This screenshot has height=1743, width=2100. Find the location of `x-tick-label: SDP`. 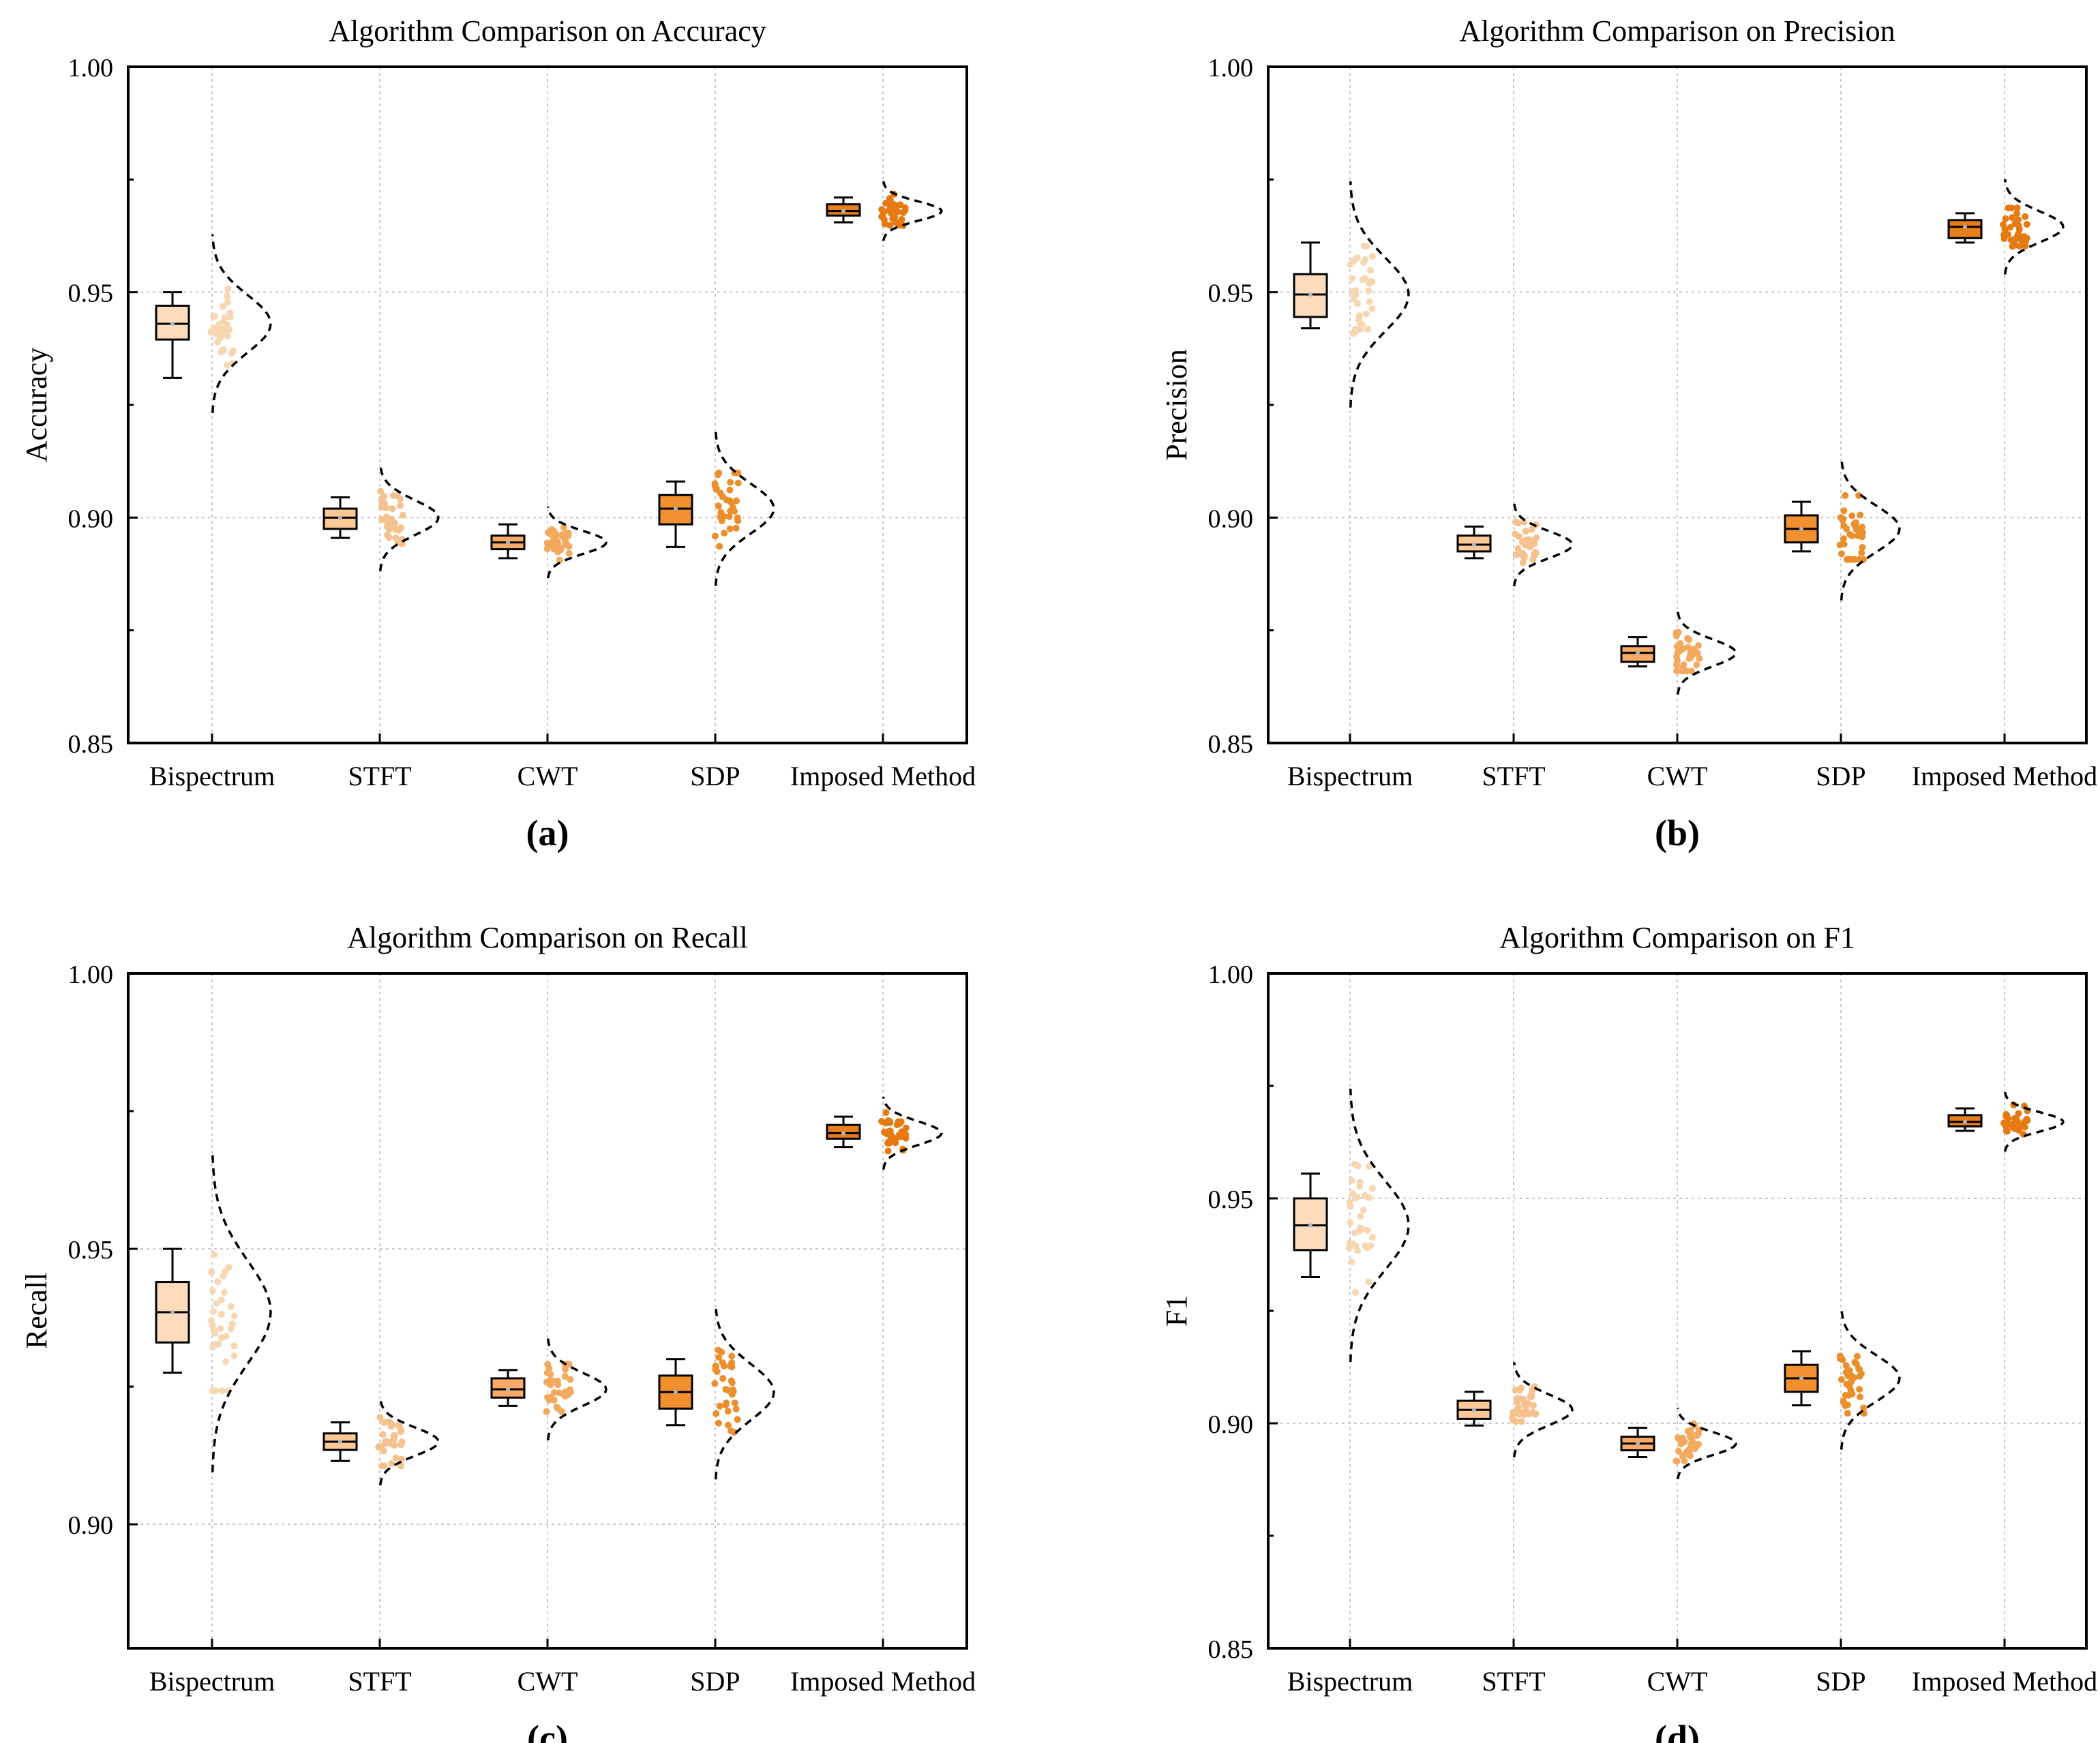

x-tick-label: SDP is located at coordinates (715, 776).